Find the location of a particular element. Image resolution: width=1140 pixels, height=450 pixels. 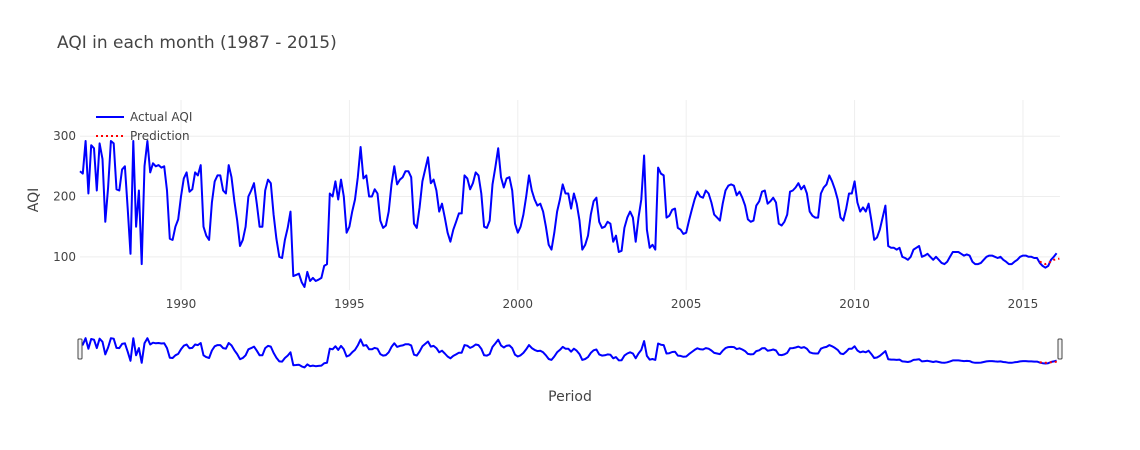

y-tick-label: 200 is located at coordinates (64, 197).